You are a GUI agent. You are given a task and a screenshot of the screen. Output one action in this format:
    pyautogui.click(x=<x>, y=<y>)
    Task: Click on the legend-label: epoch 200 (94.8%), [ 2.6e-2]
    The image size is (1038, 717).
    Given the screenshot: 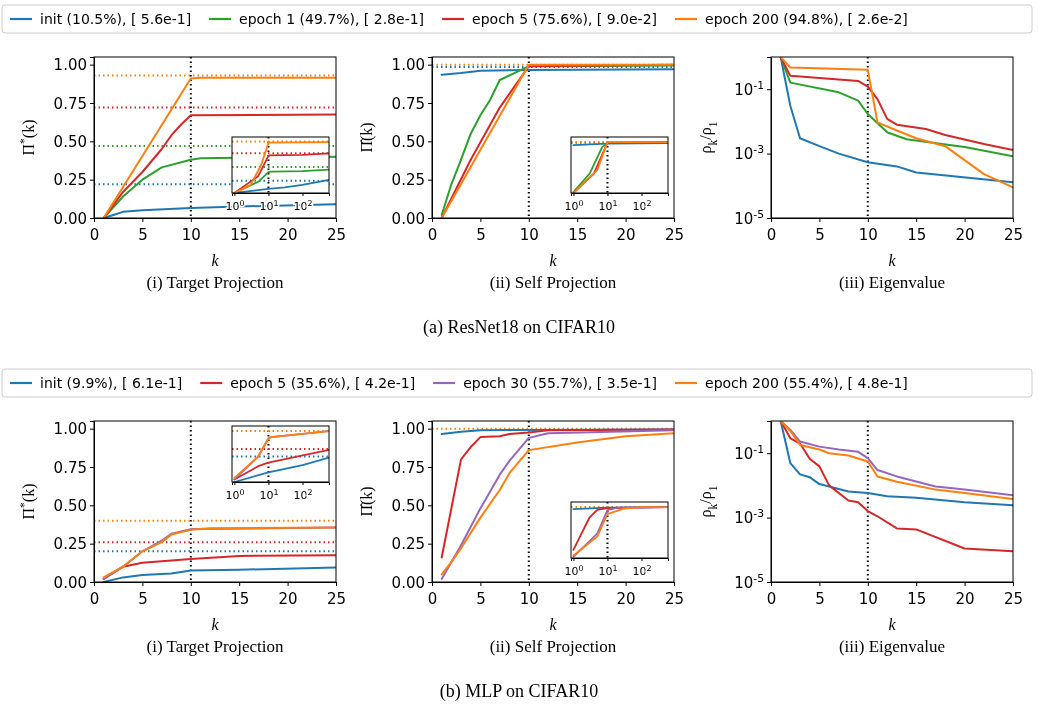 What is the action you would take?
    pyautogui.click(x=806, y=19)
    